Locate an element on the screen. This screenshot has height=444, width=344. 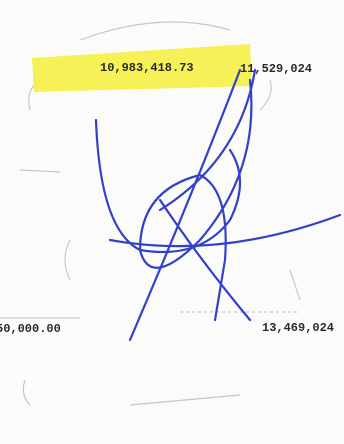
highlighted-amount: 10,983,418.73 is located at coordinates (147, 68).